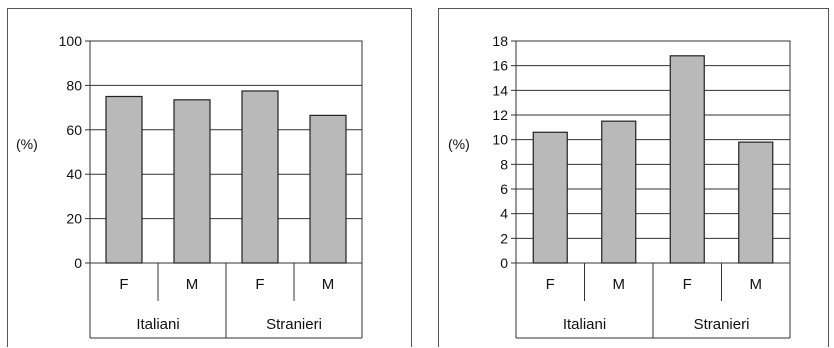 This screenshot has height=348, width=834. Describe the element at coordinates (500, 140) in the screenshot. I see `y-tick-label: 10` at that location.